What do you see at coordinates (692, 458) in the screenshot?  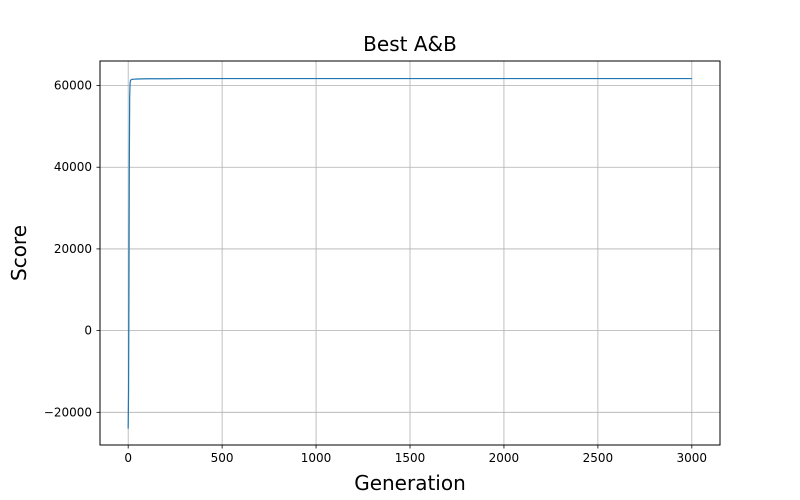 I see `x-tick-label: 3000` at bounding box center [692, 458].